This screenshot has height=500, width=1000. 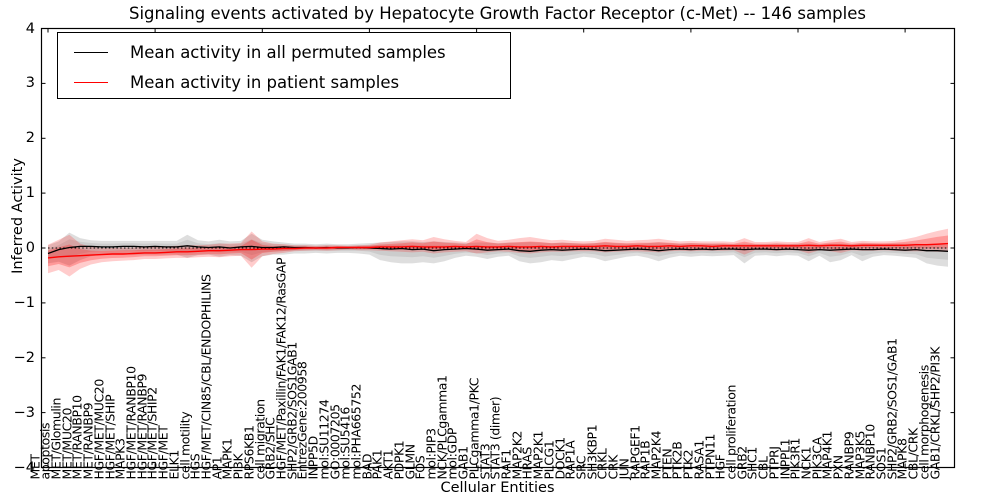 I want to click on y-tick-label: 4, so click(x=30, y=28).